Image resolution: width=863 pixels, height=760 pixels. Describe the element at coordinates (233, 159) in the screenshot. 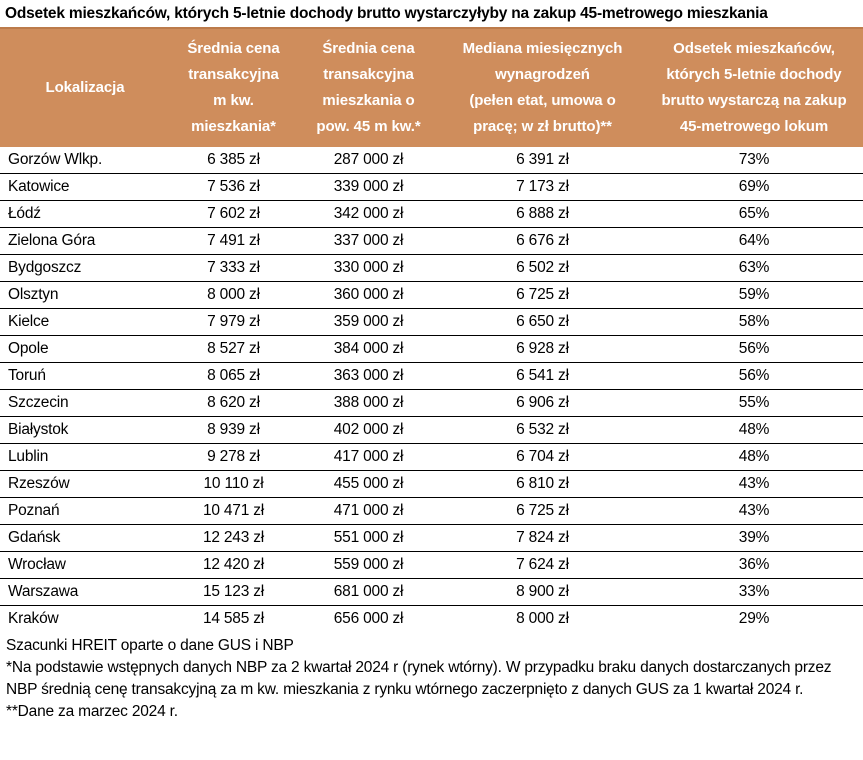

I see `cell-price_sqm: 6 385 zł` at that location.